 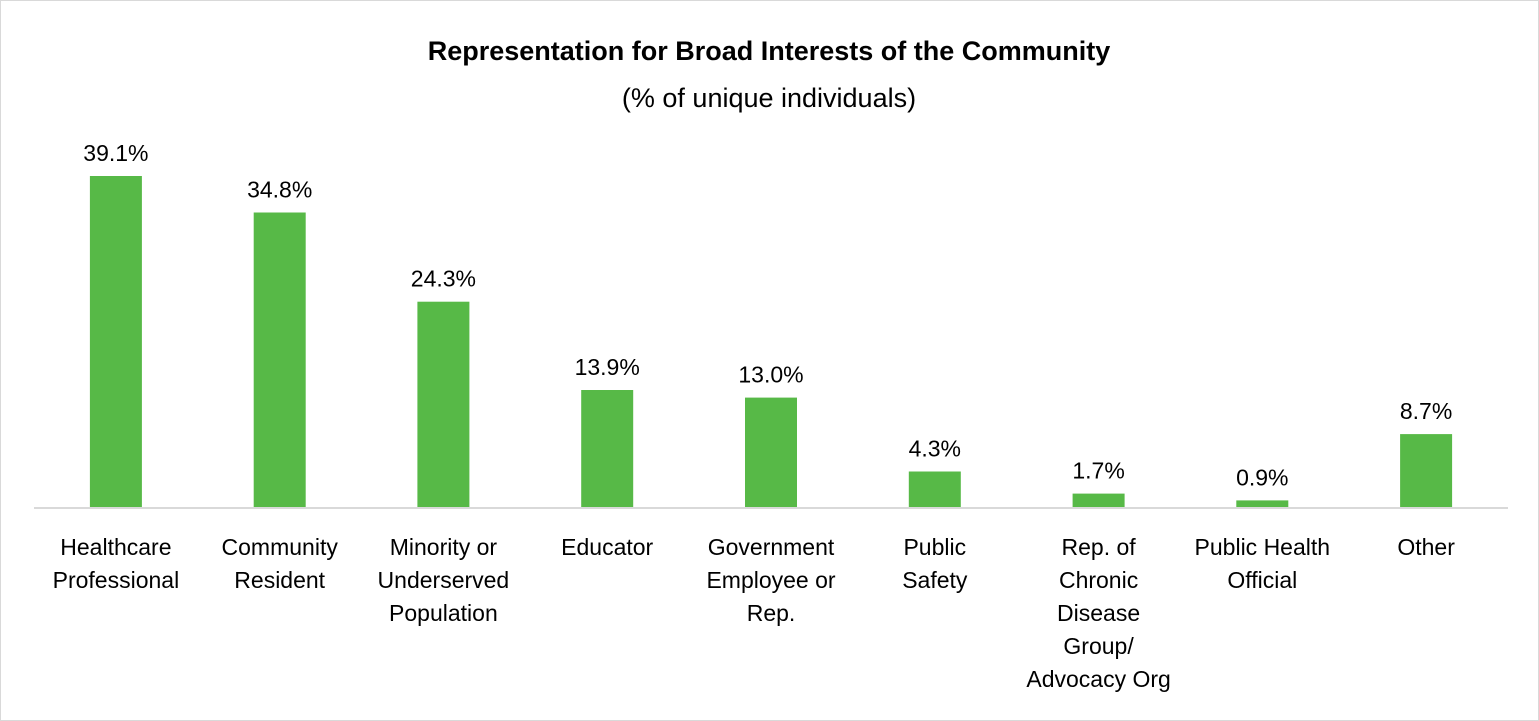 I want to click on category-label-5-line-0: Public, so click(x=934, y=547).